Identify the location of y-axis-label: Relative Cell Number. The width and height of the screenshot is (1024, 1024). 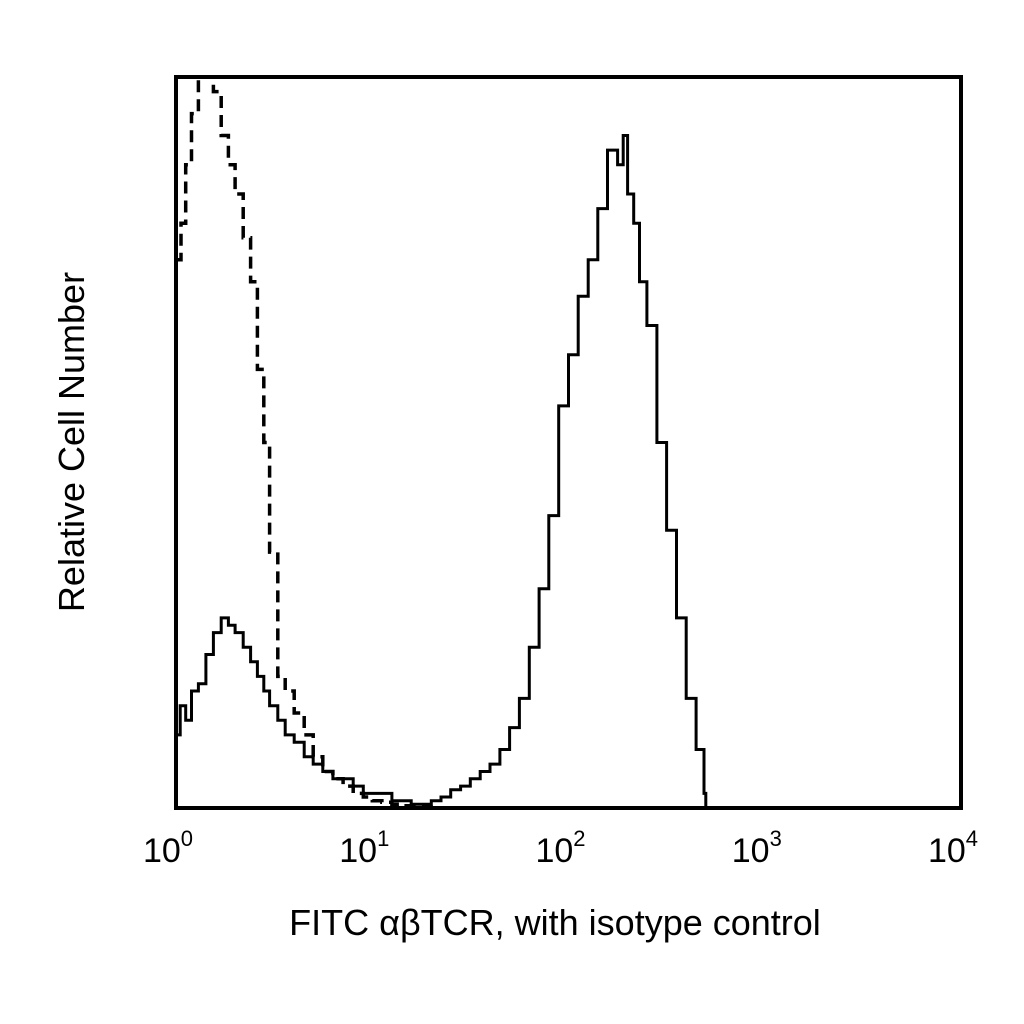
(71, 442).